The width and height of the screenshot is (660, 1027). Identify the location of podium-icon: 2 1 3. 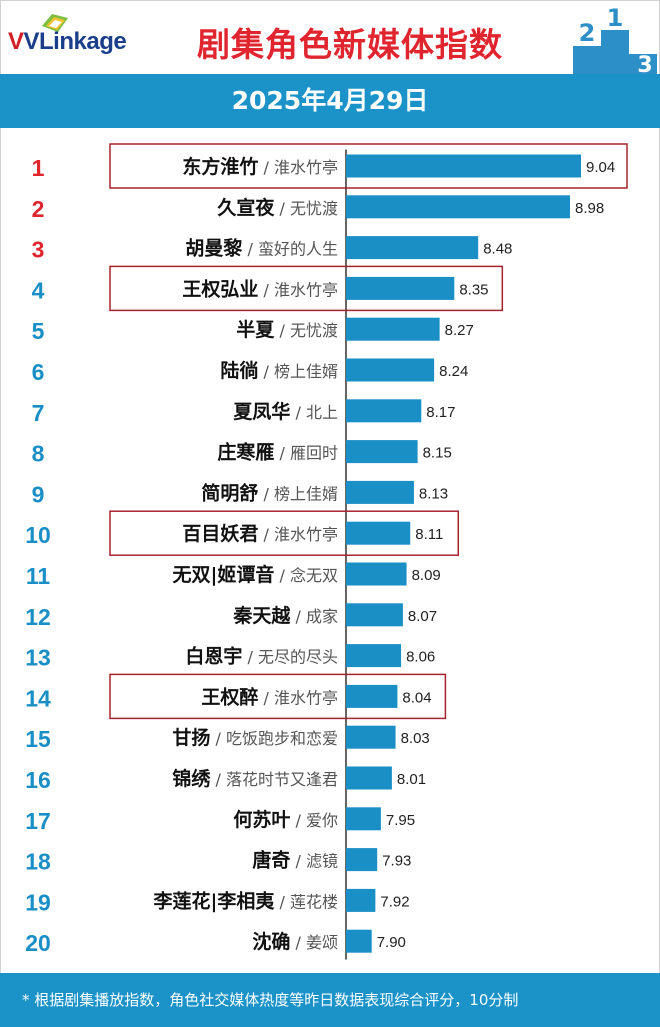
(615, 40).